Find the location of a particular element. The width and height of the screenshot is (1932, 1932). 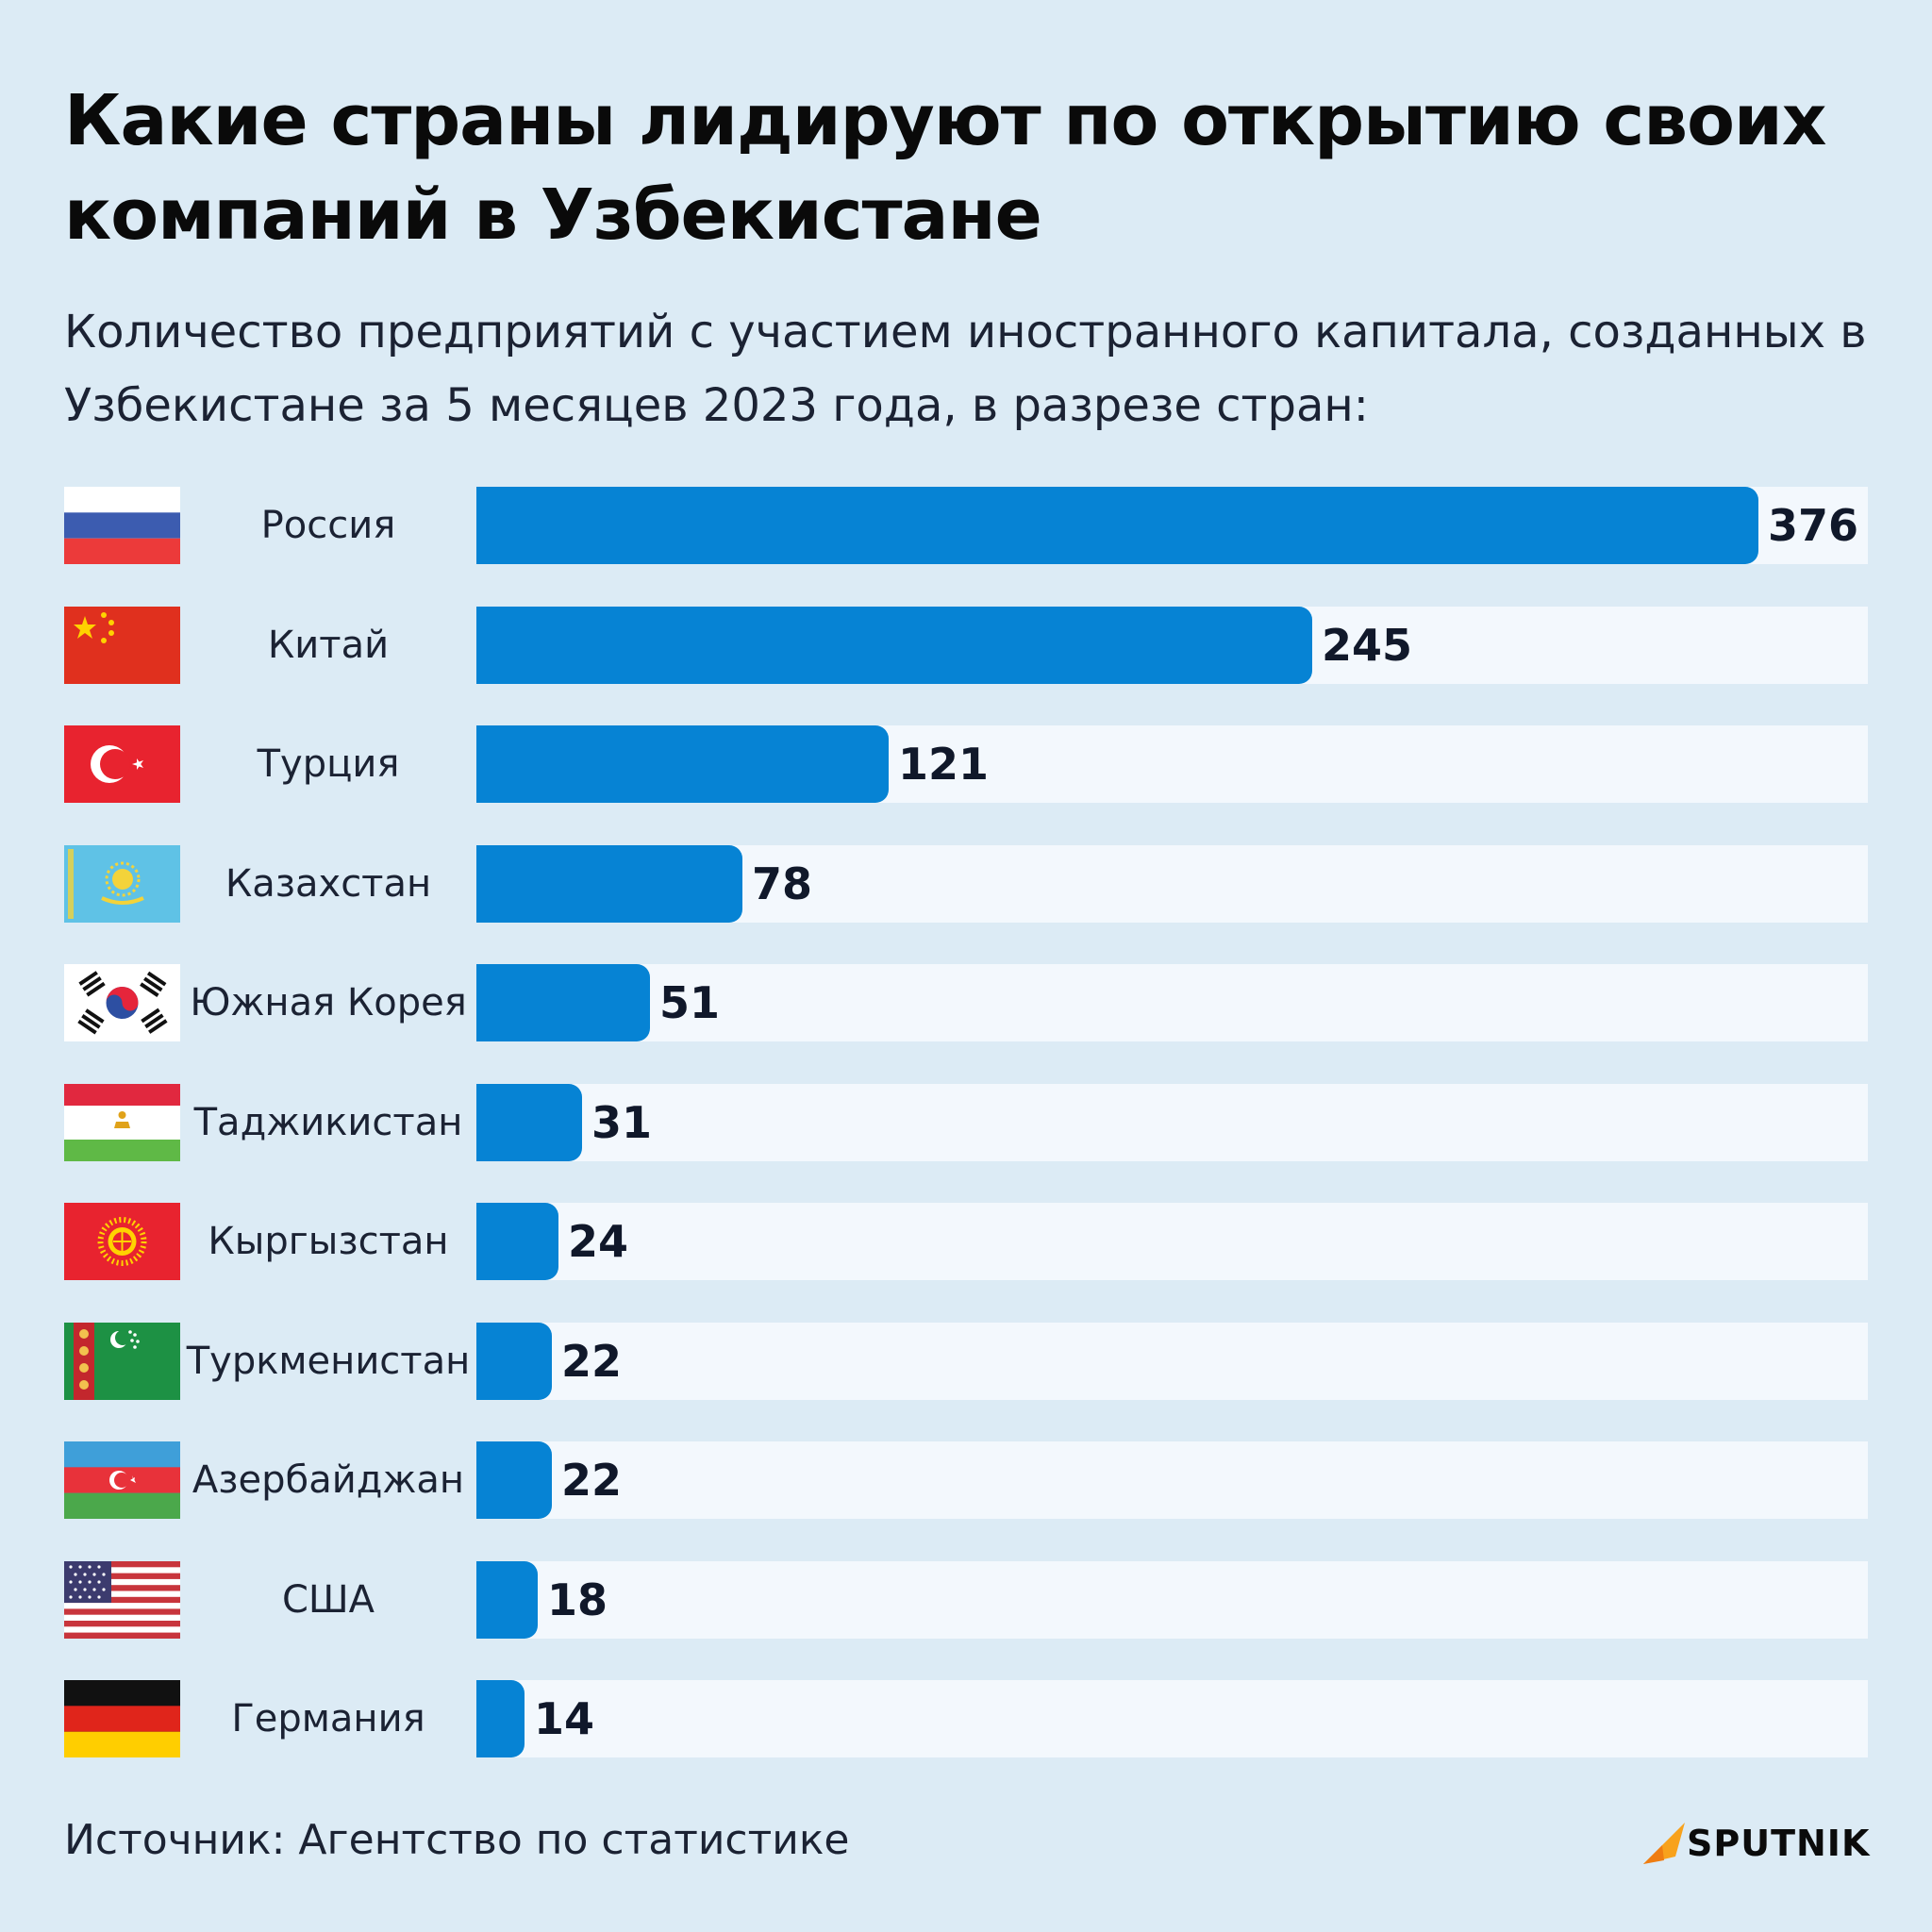

bar-row: Кыргызстан 24 is located at coordinates (966, 1241).